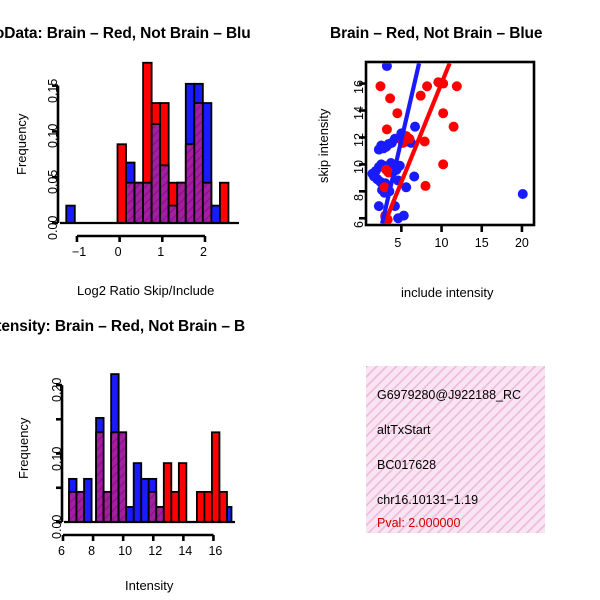  What do you see at coordinates (436, 33) in the screenshot?
I see `scatter-title: Brain – Red, Not Brain – Blue` at bounding box center [436, 33].